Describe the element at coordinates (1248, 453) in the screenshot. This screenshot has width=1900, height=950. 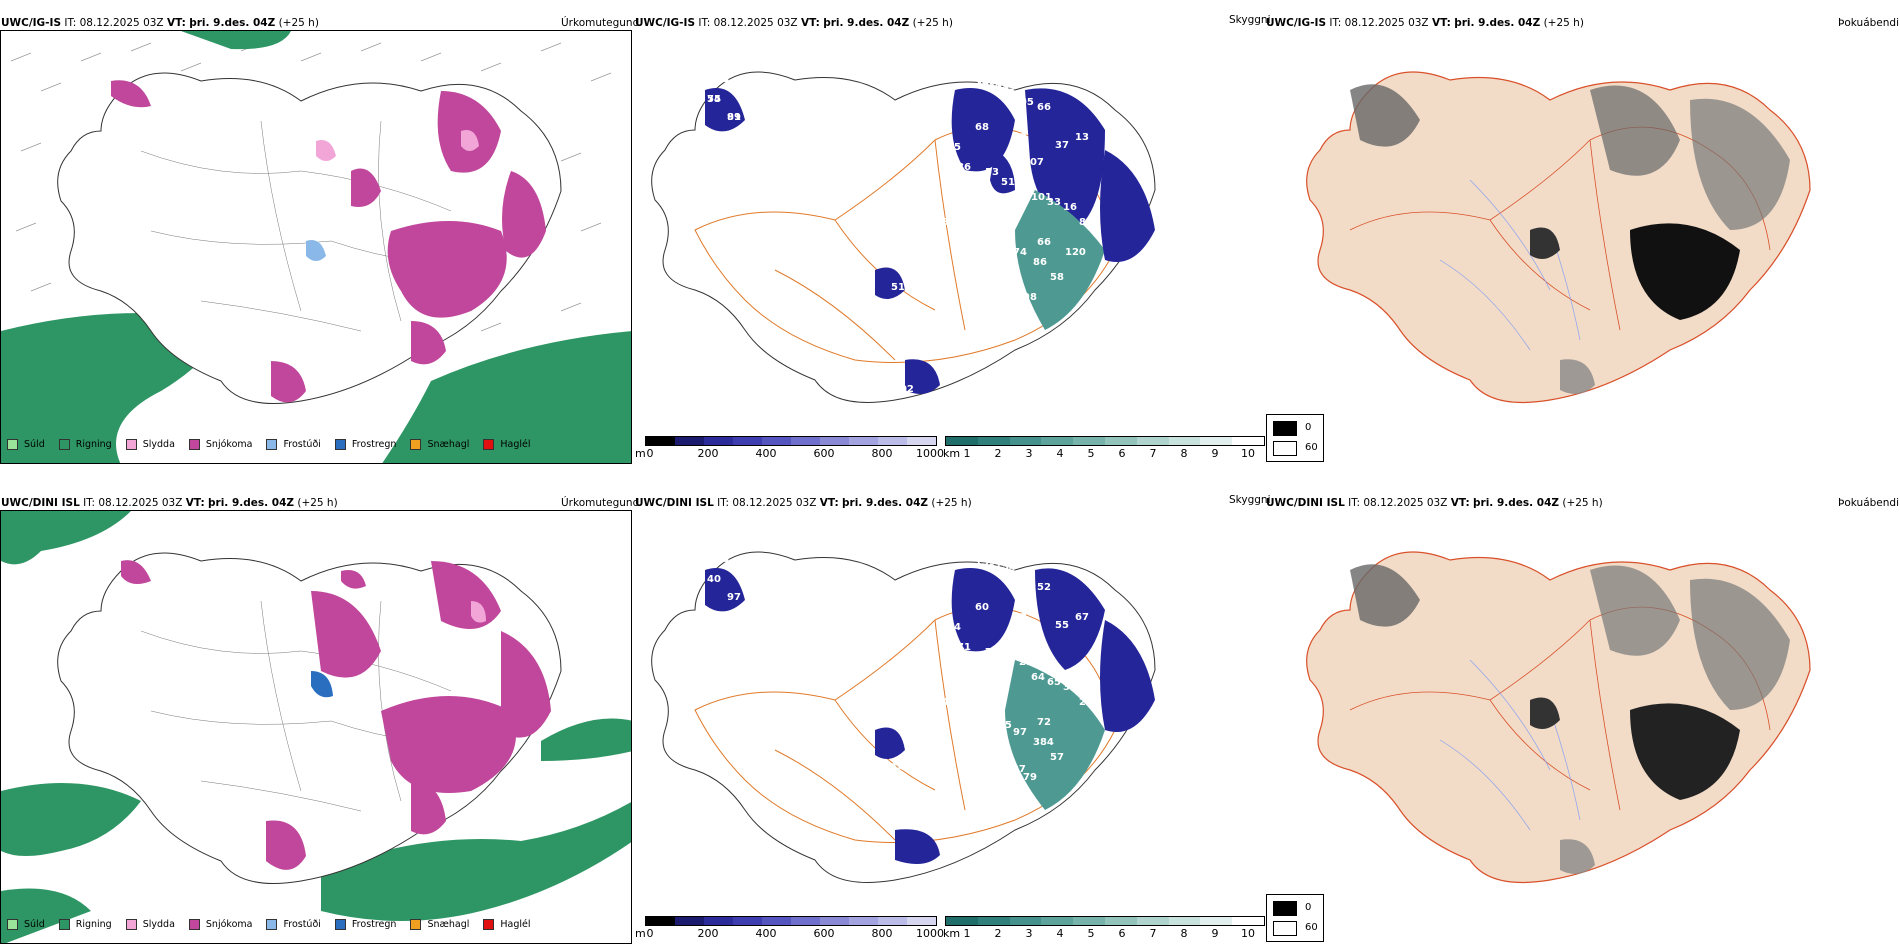
I see `vis-tick: 10` at that location.